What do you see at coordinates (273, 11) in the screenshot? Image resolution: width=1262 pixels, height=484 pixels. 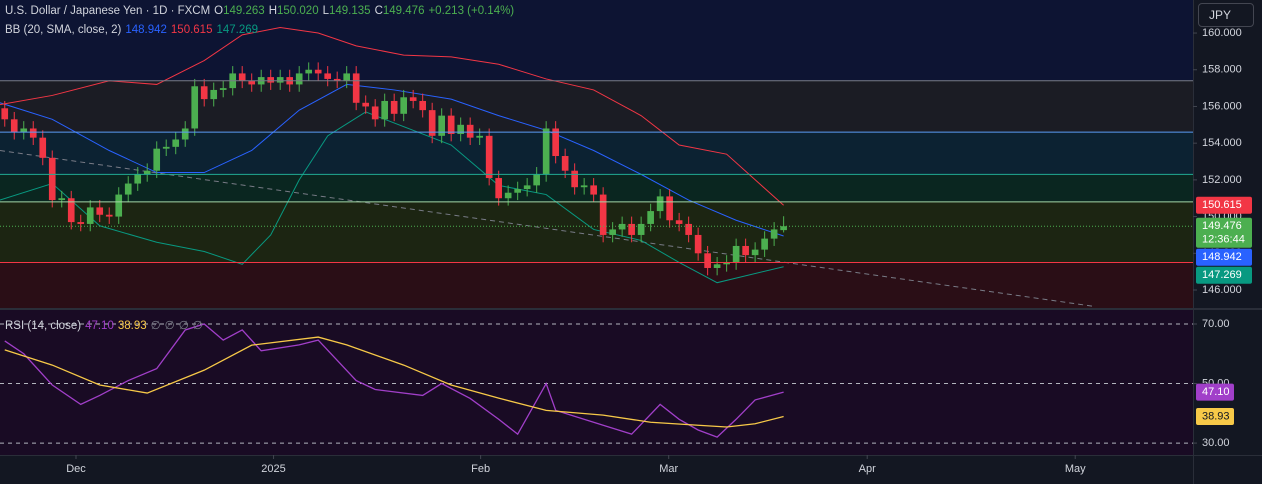 I see `quote-key: H` at bounding box center [273, 11].